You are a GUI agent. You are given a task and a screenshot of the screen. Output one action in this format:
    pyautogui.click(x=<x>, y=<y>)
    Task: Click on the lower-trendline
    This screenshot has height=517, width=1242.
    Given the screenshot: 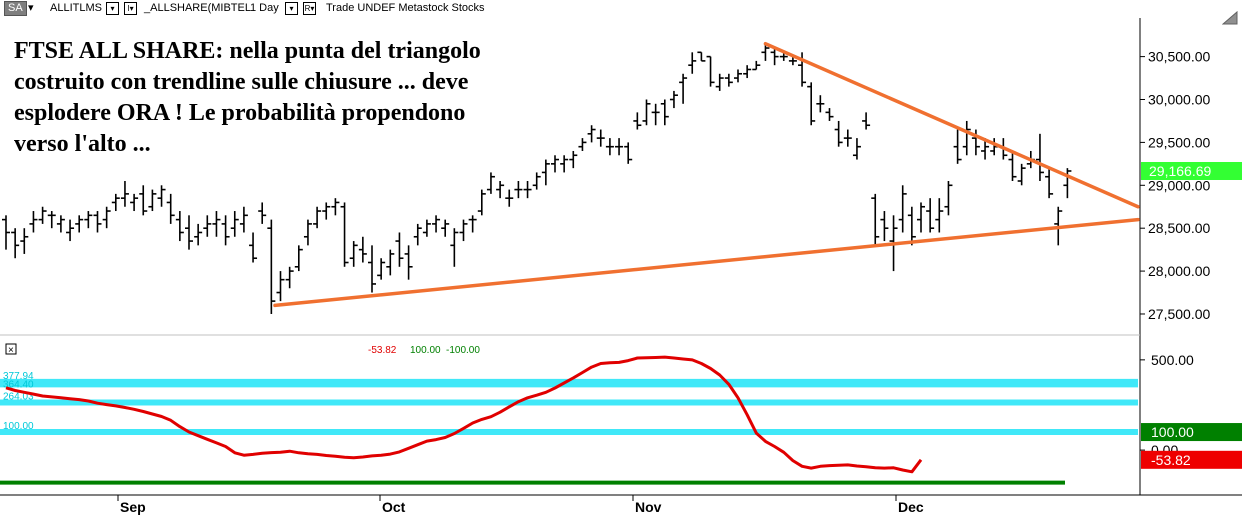 What is the action you would take?
    pyautogui.click(x=706, y=262)
    